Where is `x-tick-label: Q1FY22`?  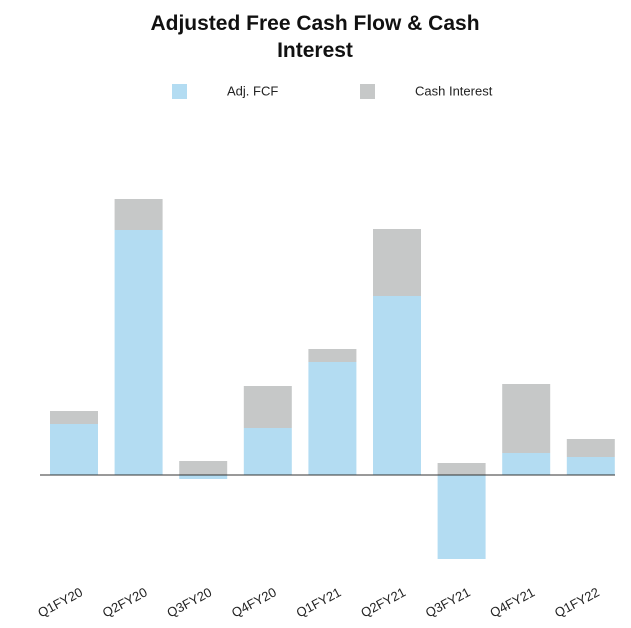
x-tick-label: Q1FY22 is located at coordinates (577, 602).